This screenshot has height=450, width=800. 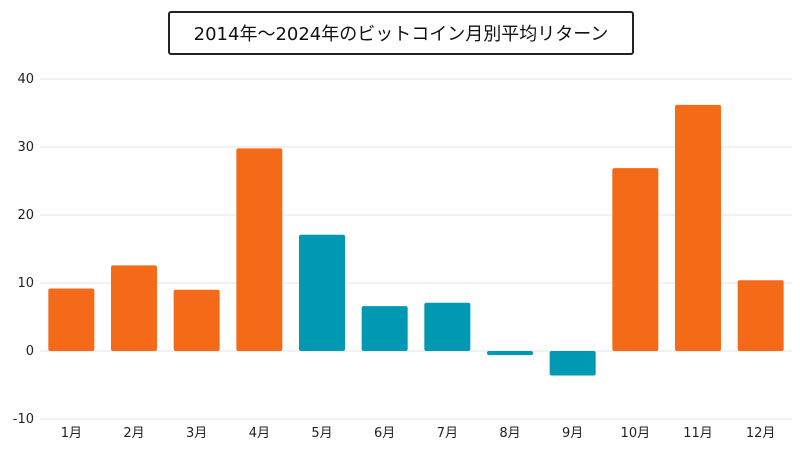 What do you see at coordinates (259, 433) in the screenshot?
I see `x-tick-label: 4月` at bounding box center [259, 433].